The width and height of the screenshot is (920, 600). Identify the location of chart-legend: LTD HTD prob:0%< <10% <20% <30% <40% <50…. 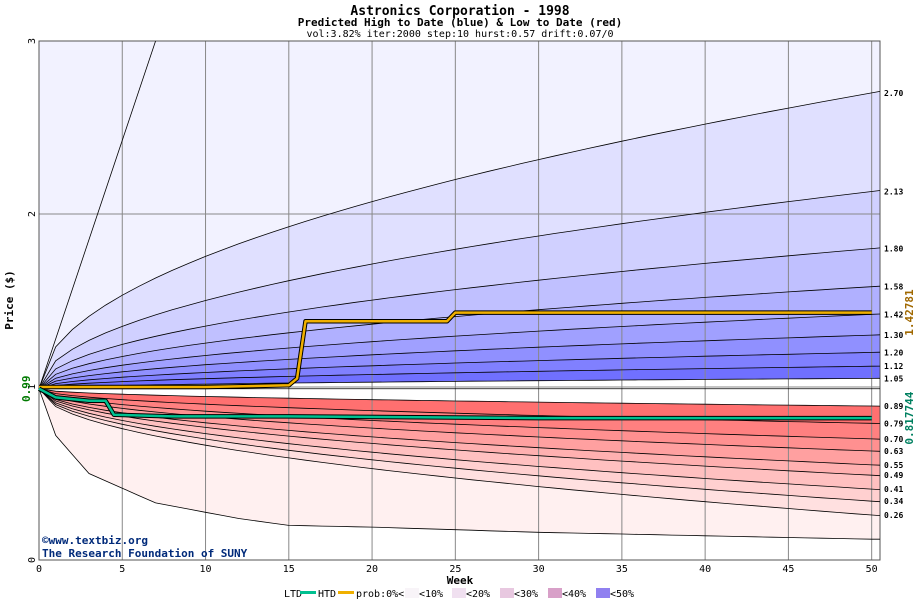
(459, 594).